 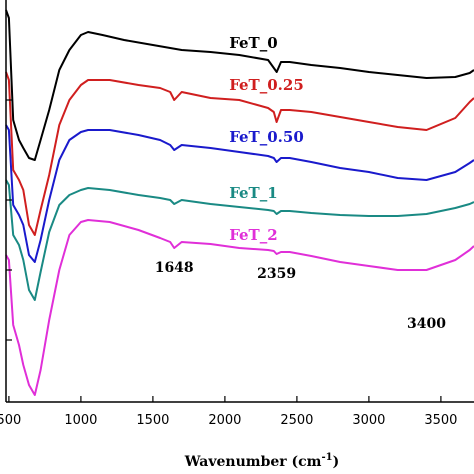 What do you see at coordinates (9, 220) in the screenshot?
I see `y-axis-ticks` at bounding box center [9, 220].